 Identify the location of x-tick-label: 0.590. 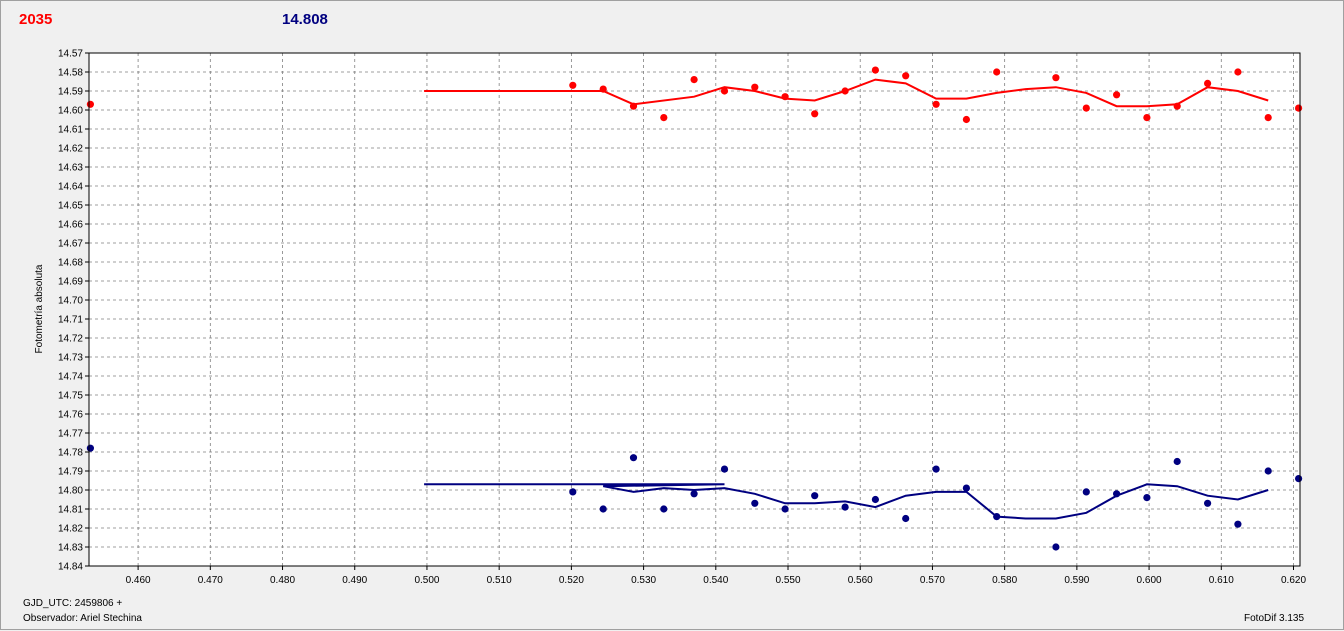
(1076, 580).